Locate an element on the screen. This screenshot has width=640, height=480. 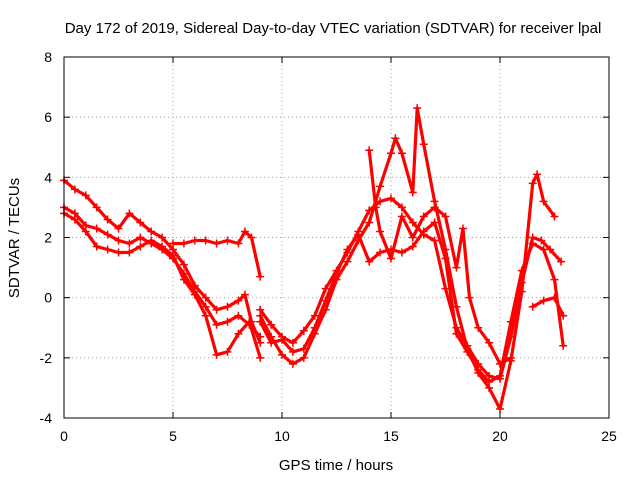
x-tick-label: 10 is located at coordinates (282, 436).